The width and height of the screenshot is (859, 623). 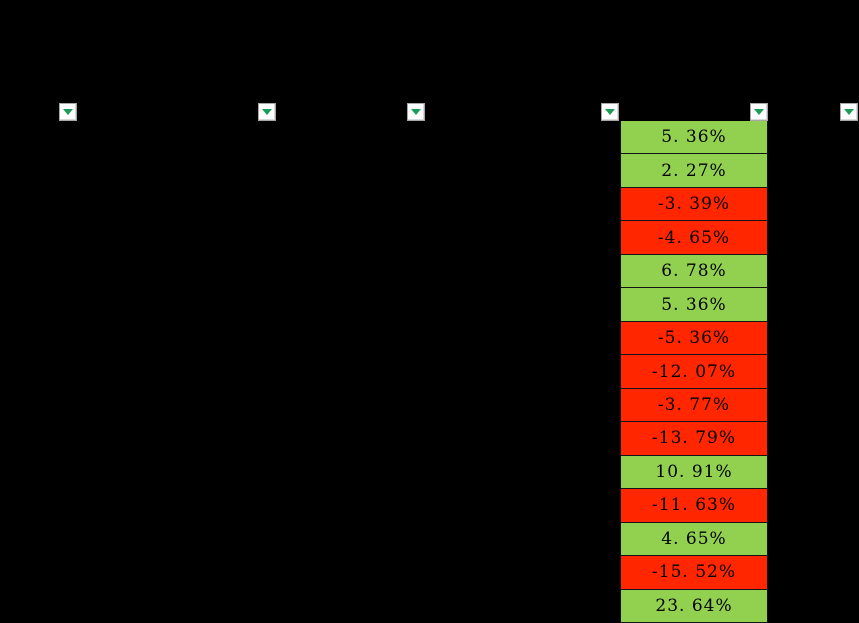 What do you see at coordinates (694, 539) in the screenshot?
I see `percent-cell: 4. 65%` at bounding box center [694, 539].